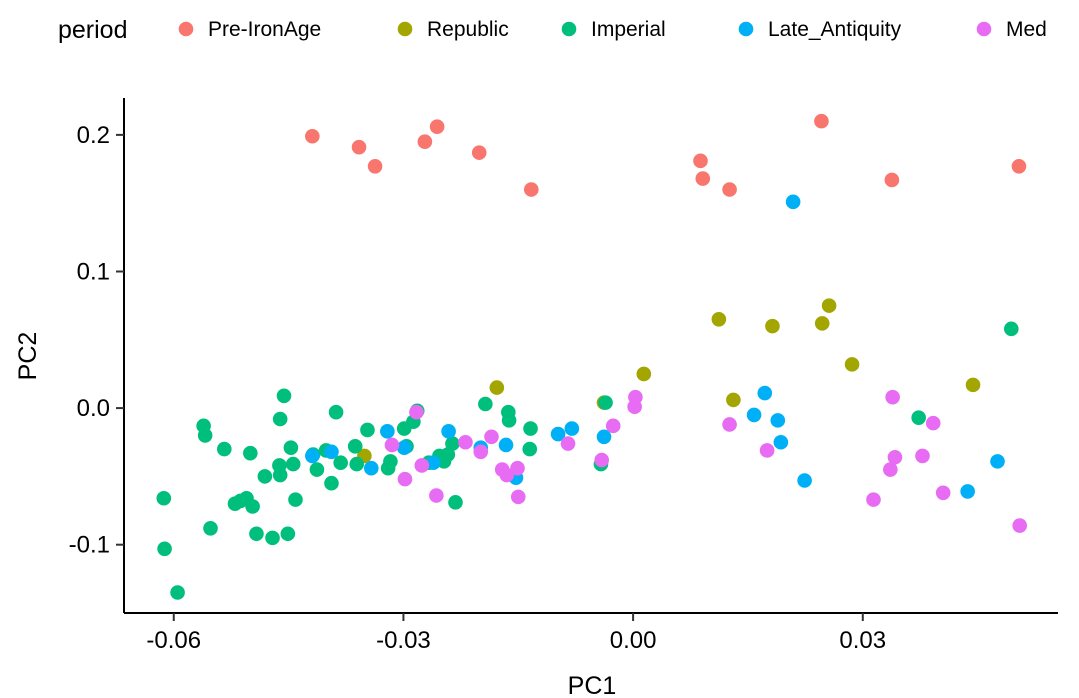 The image size is (1079, 698). What do you see at coordinates (1026, 29) in the screenshot?
I see `legend-label: Med` at bounding box center [1026, 29].